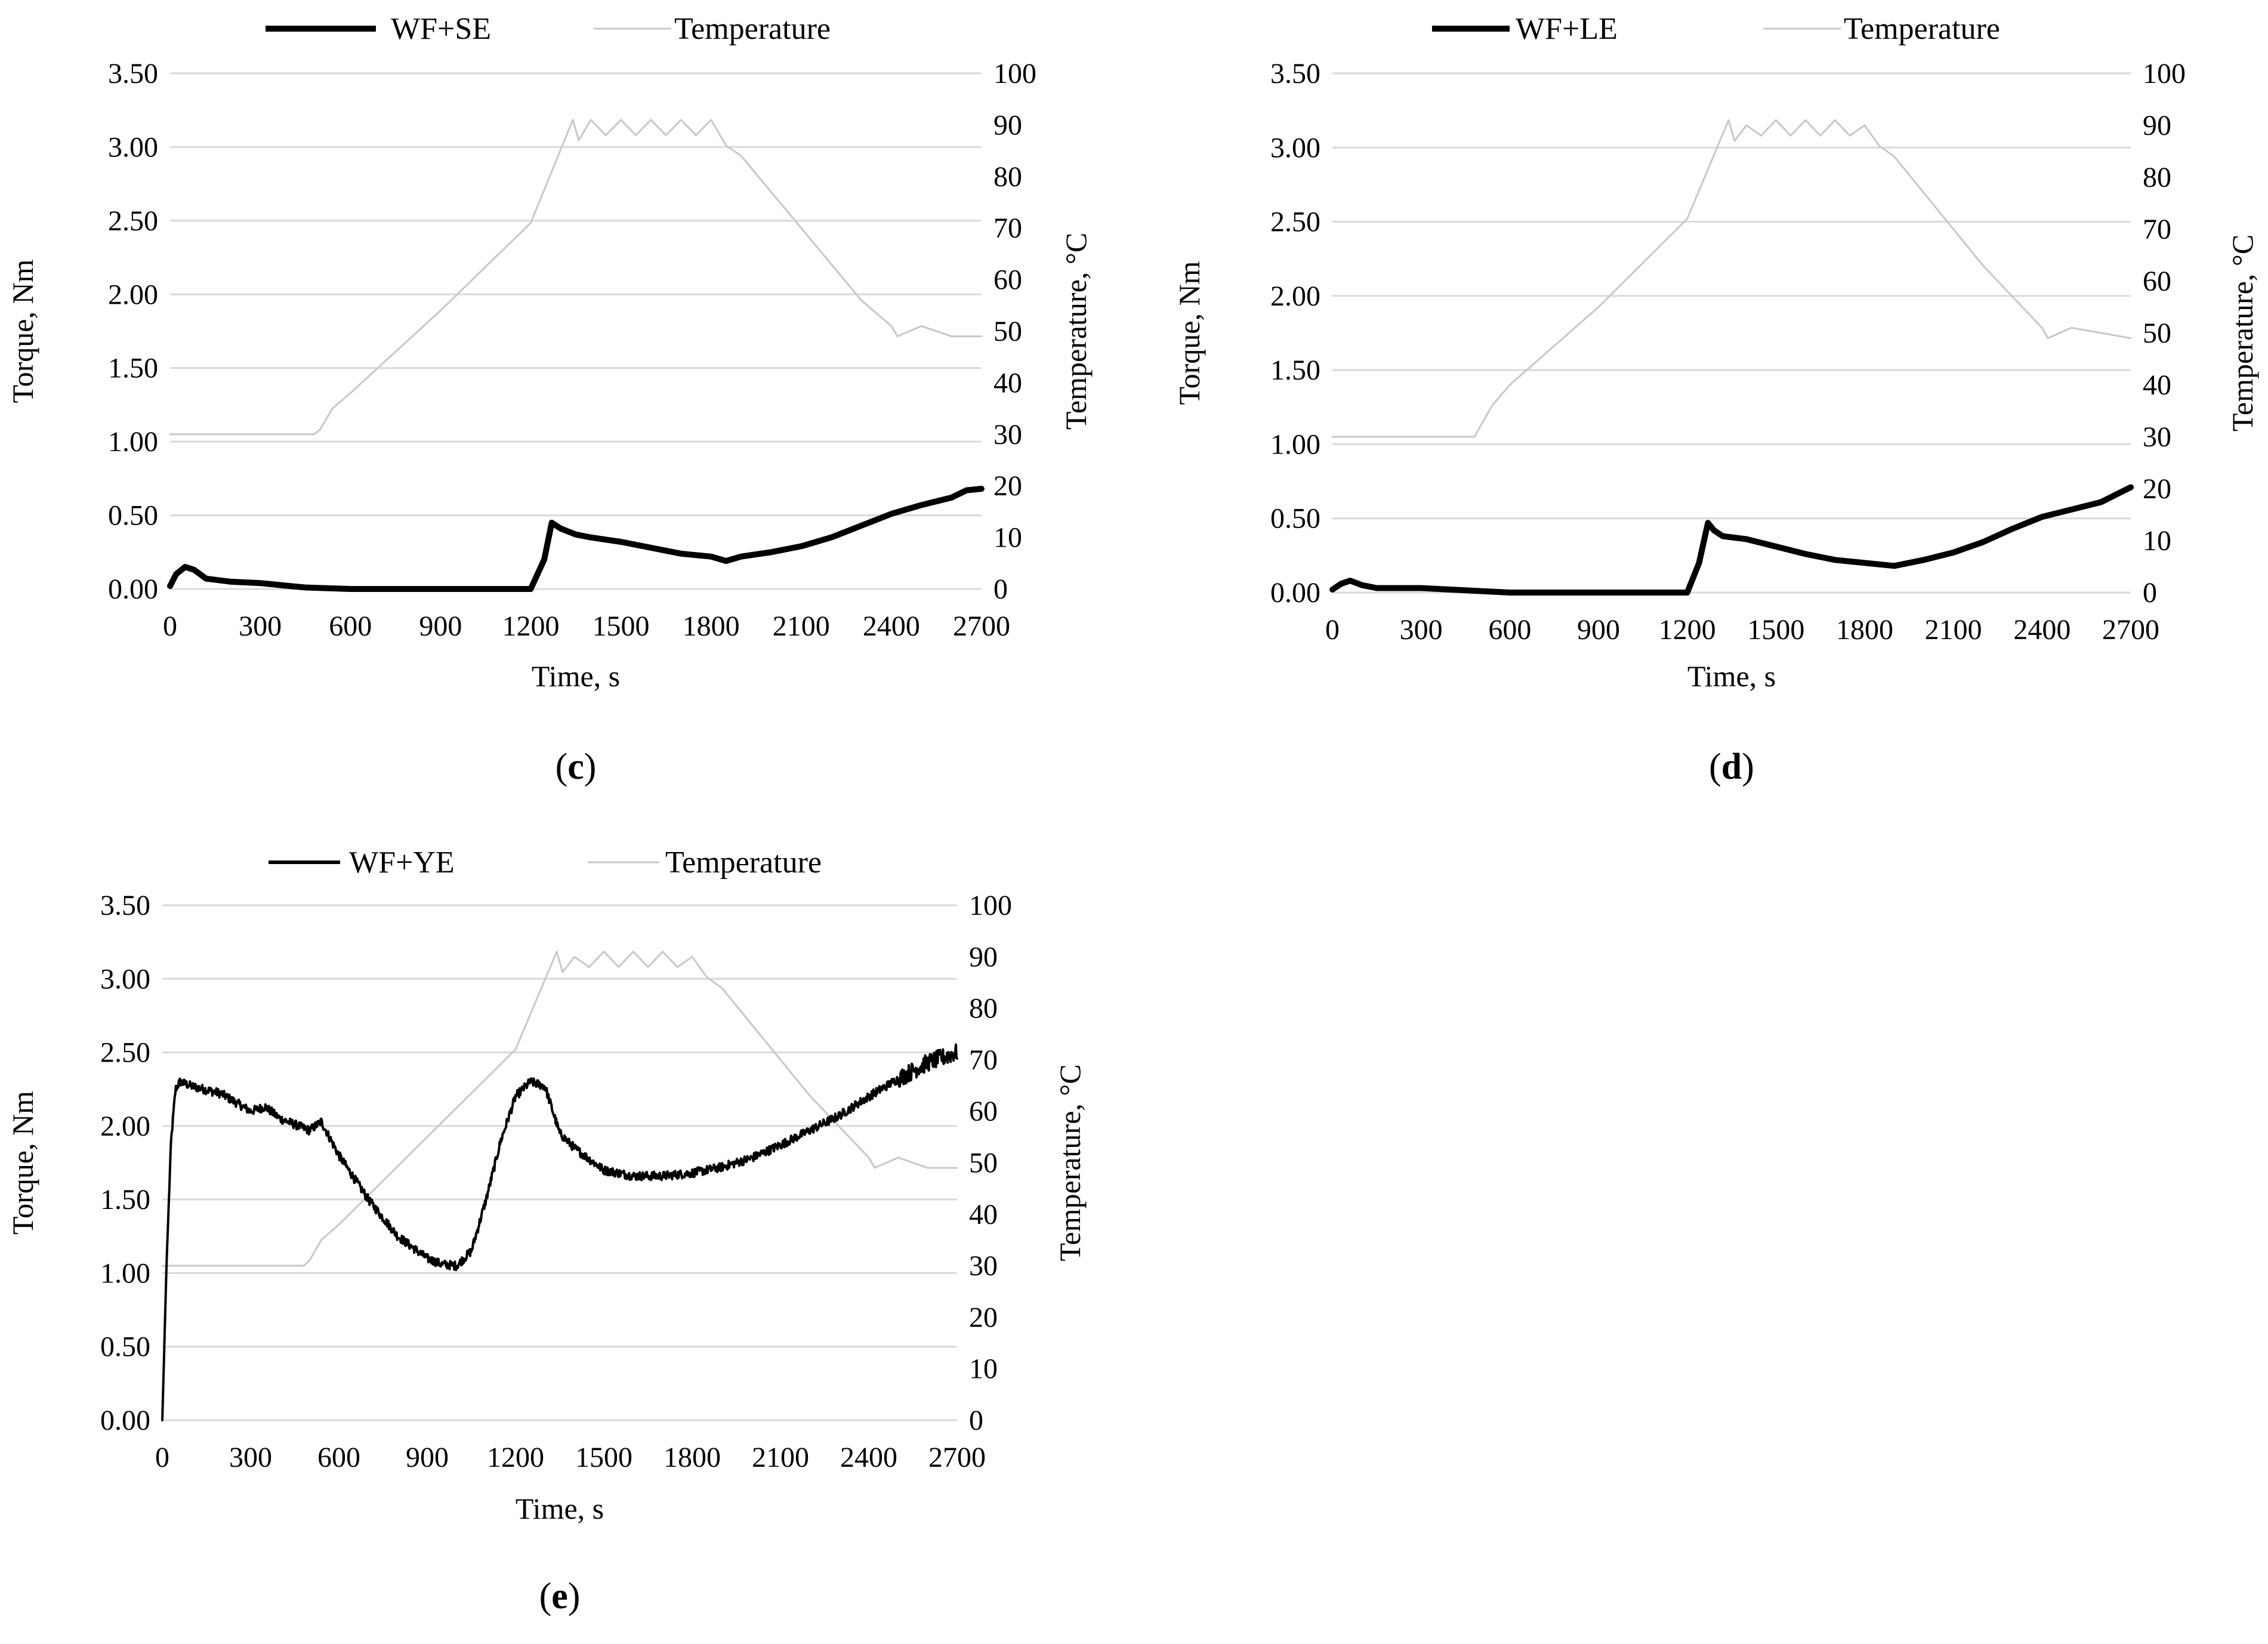  What do you see at coordinates (1295, 148) in the screenshot?
I see `y-tick-label: 3.00` at bounding box center [1295, 148].